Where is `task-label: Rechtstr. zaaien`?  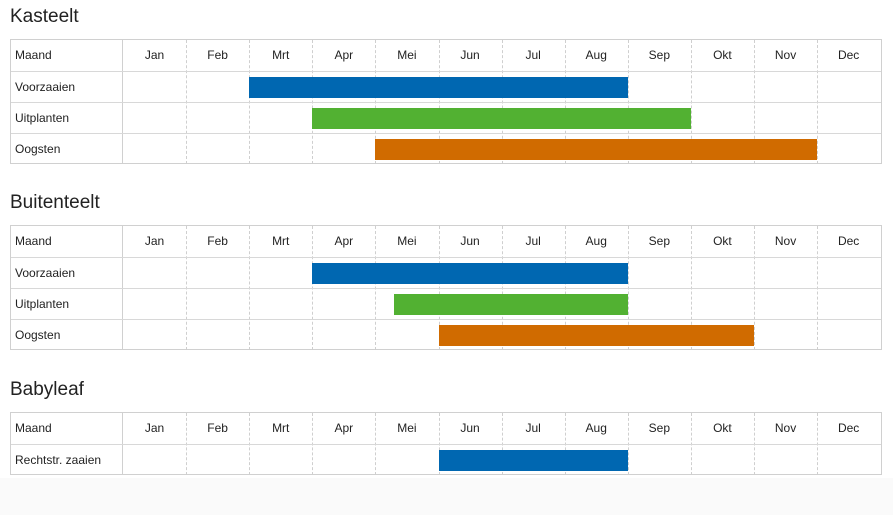
task-label: Rechtstr. zaaien is located at coordinates (67, 460).